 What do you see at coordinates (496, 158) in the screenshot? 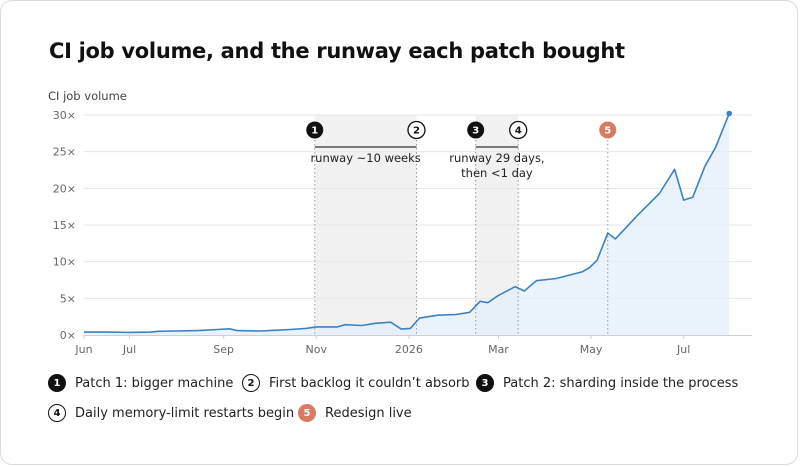
I see `runway-label-2: runway 29 days,` at bounding box center [496, 158].